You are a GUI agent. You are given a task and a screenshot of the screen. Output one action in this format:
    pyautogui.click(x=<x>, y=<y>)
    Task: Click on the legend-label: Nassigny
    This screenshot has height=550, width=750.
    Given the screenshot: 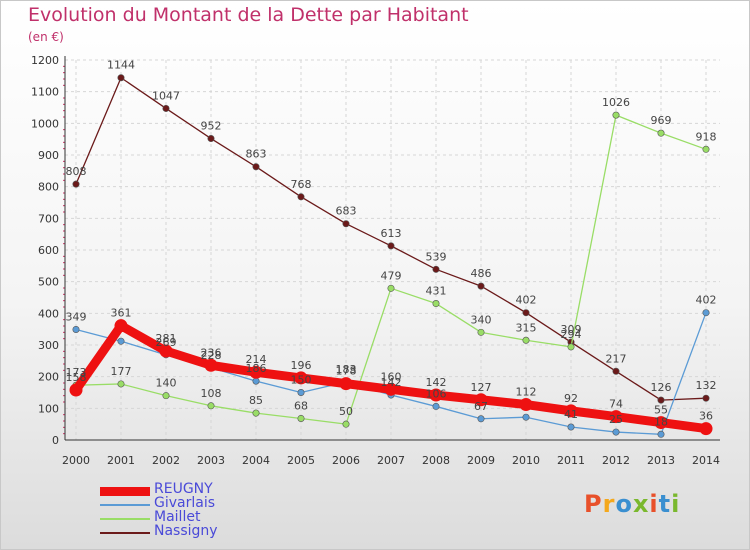 What is the action you would take?
    pyautogui.click(x=186, y=531)
    